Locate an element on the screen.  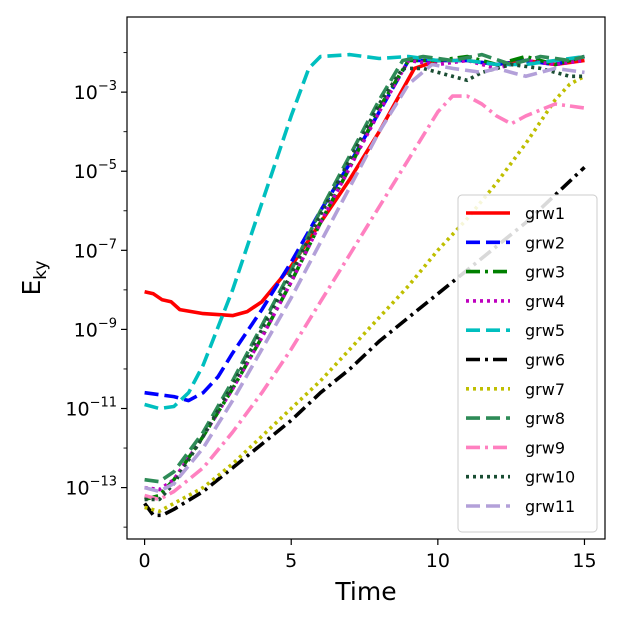
legend-label-grw7: grw7 is located at coordinates (545, 389).